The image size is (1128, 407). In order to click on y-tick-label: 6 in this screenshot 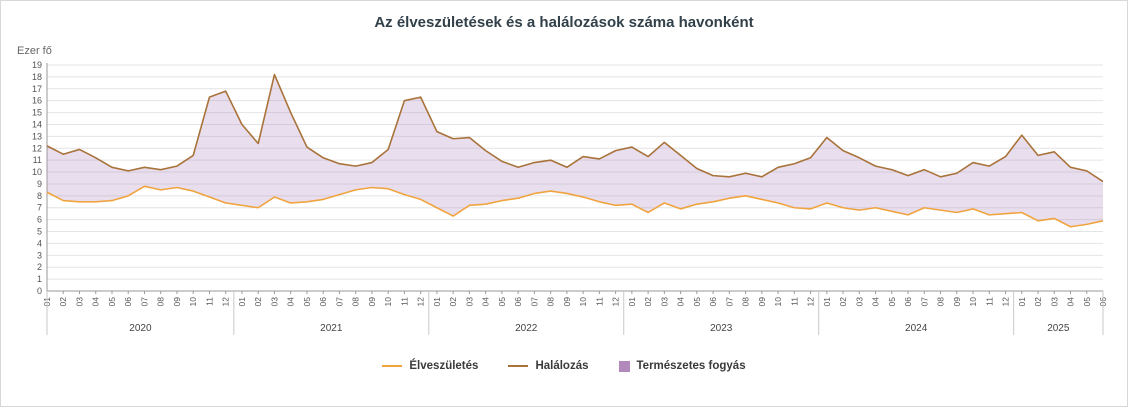, I will do `click(39, 220)`.